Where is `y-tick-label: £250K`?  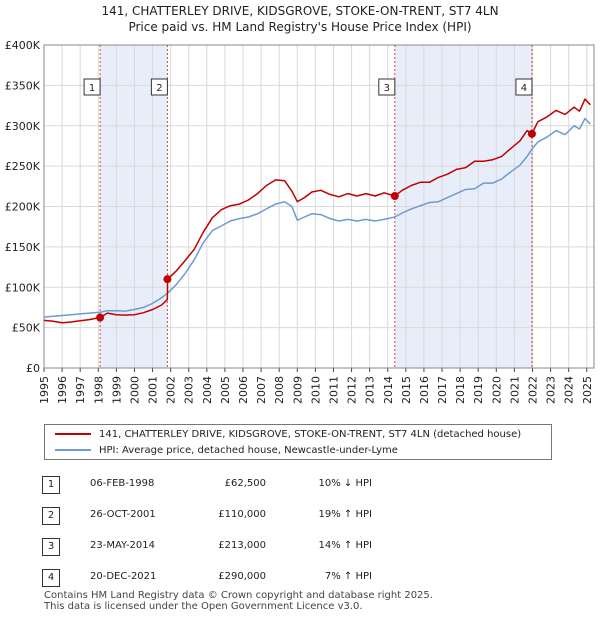
y-tick-label: £250K is located at coordinates (23, 166).